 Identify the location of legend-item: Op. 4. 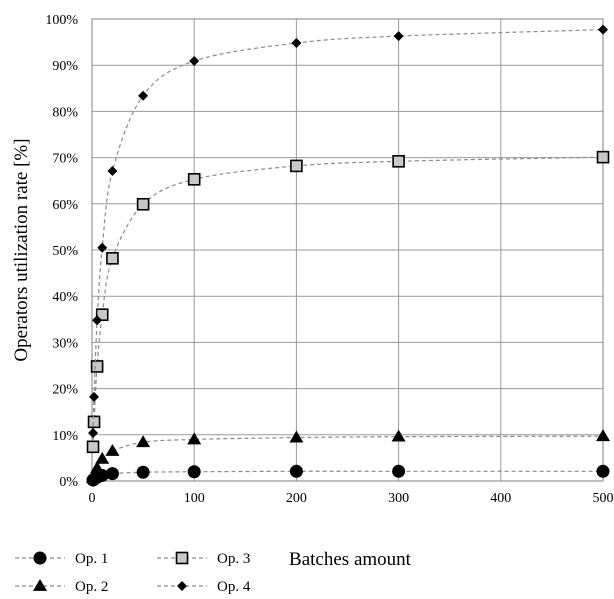
(204, 587).